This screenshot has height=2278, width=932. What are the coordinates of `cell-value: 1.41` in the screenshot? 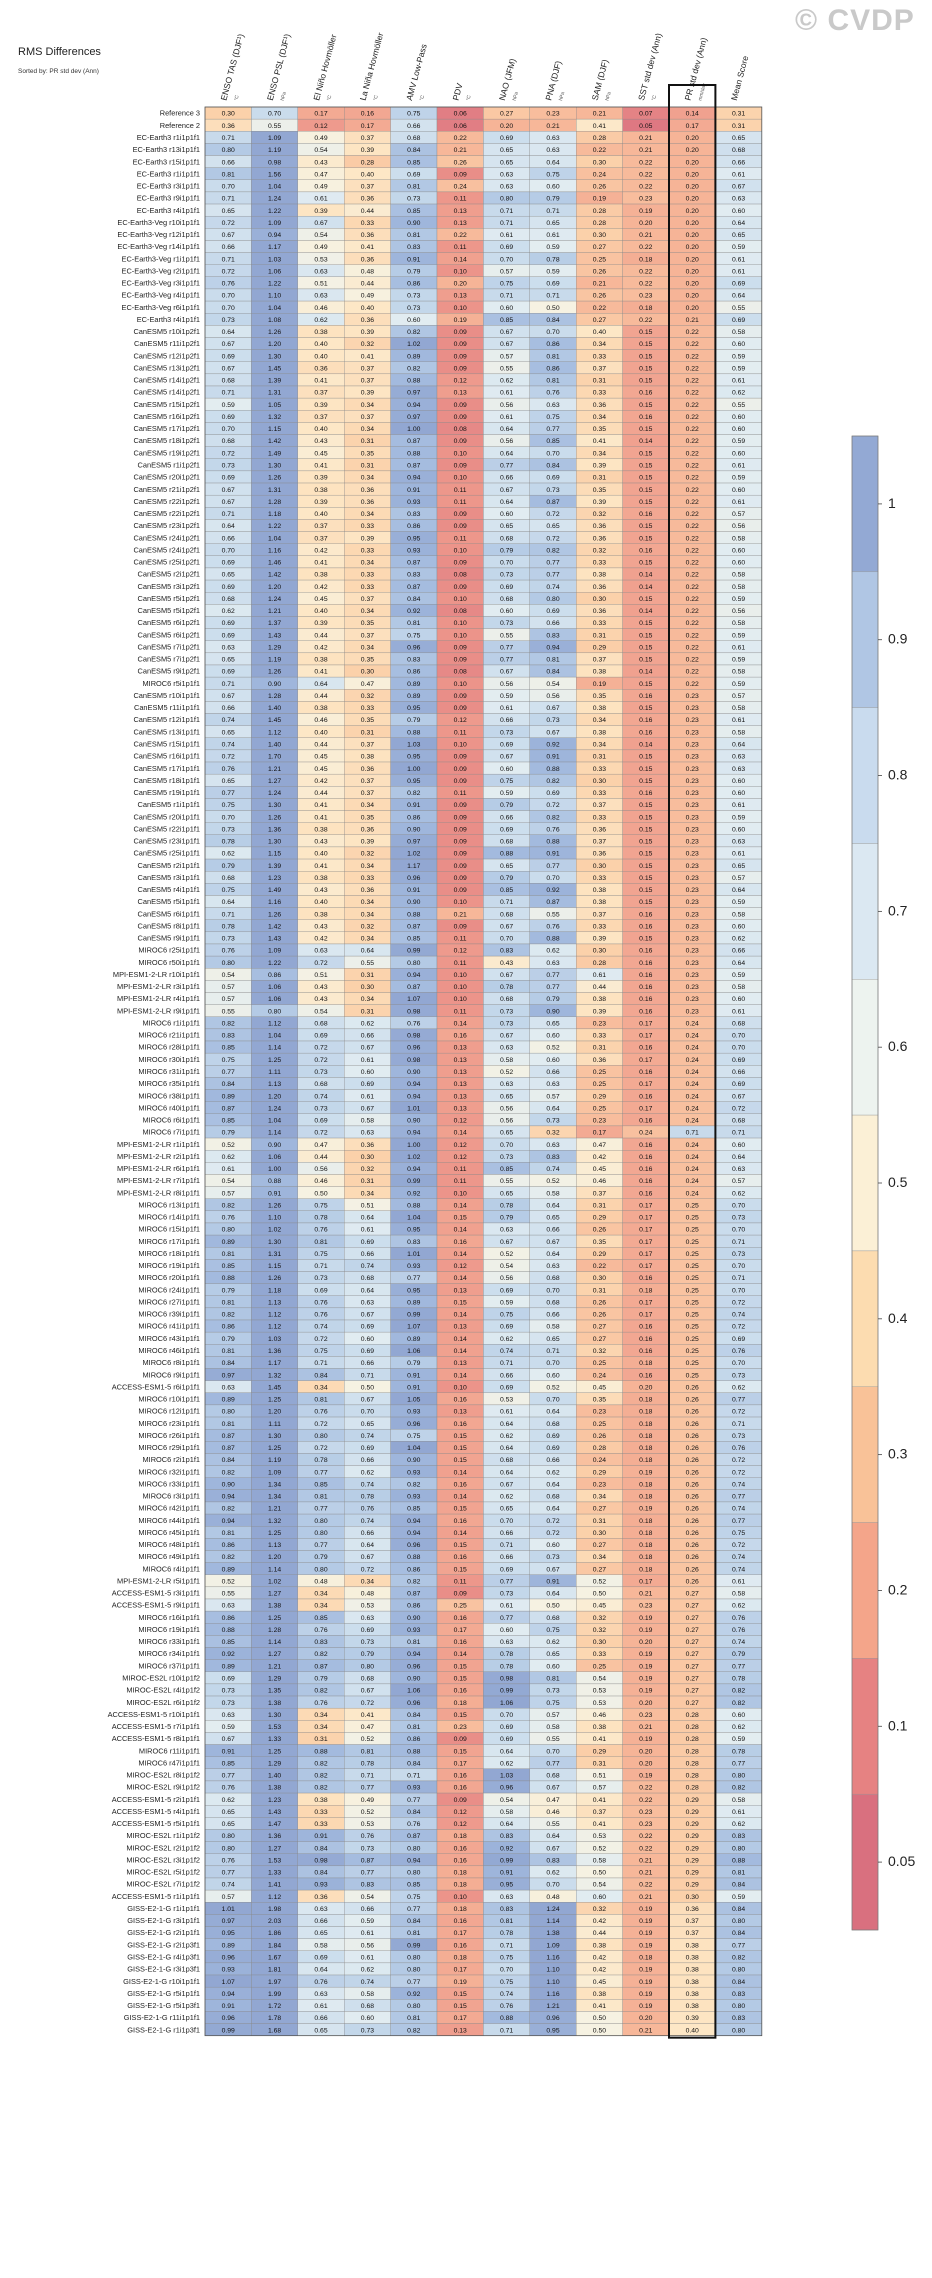 It's located at (274, 1885).